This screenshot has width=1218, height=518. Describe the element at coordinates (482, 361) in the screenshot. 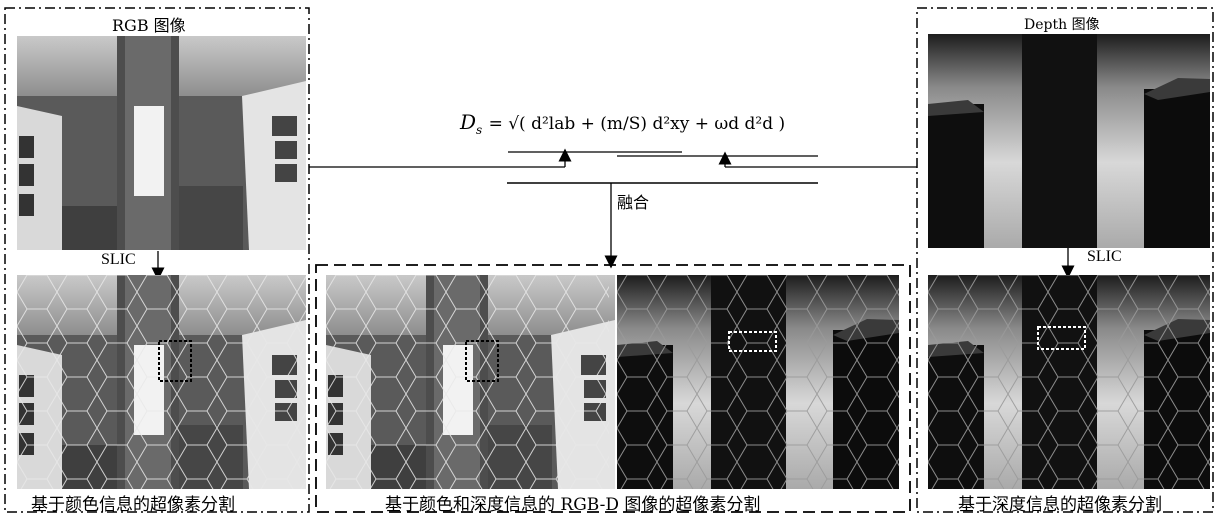

I see `center-rgb-highlight-box` at that location.